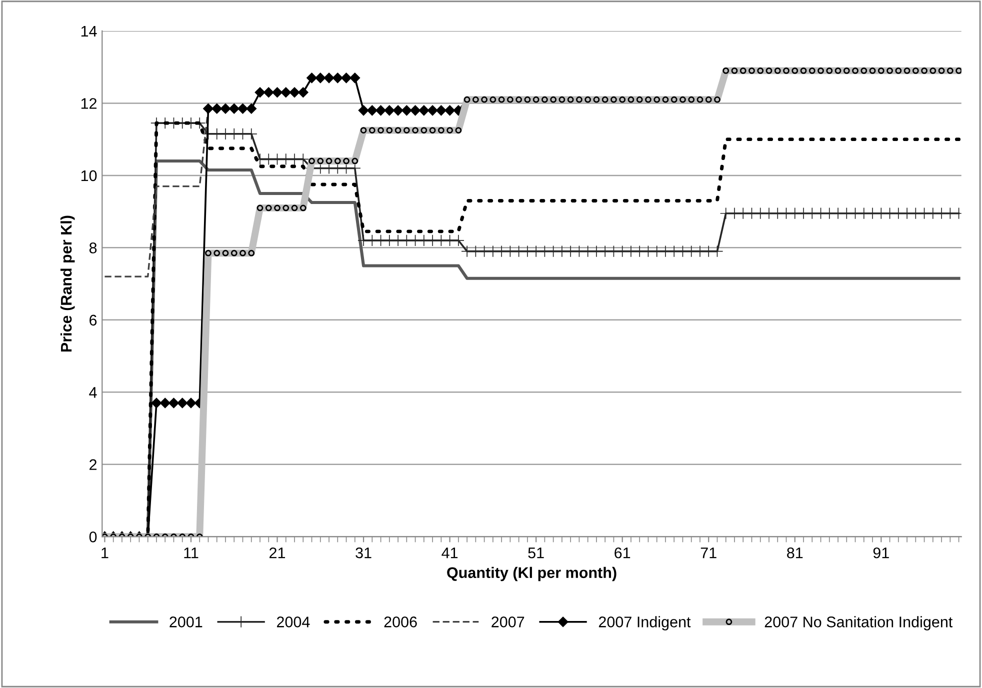  What do you see at coordinates (364, 552) in the screenshot?
I see `x-tick-label: 31` at bounding box center [364, 552].